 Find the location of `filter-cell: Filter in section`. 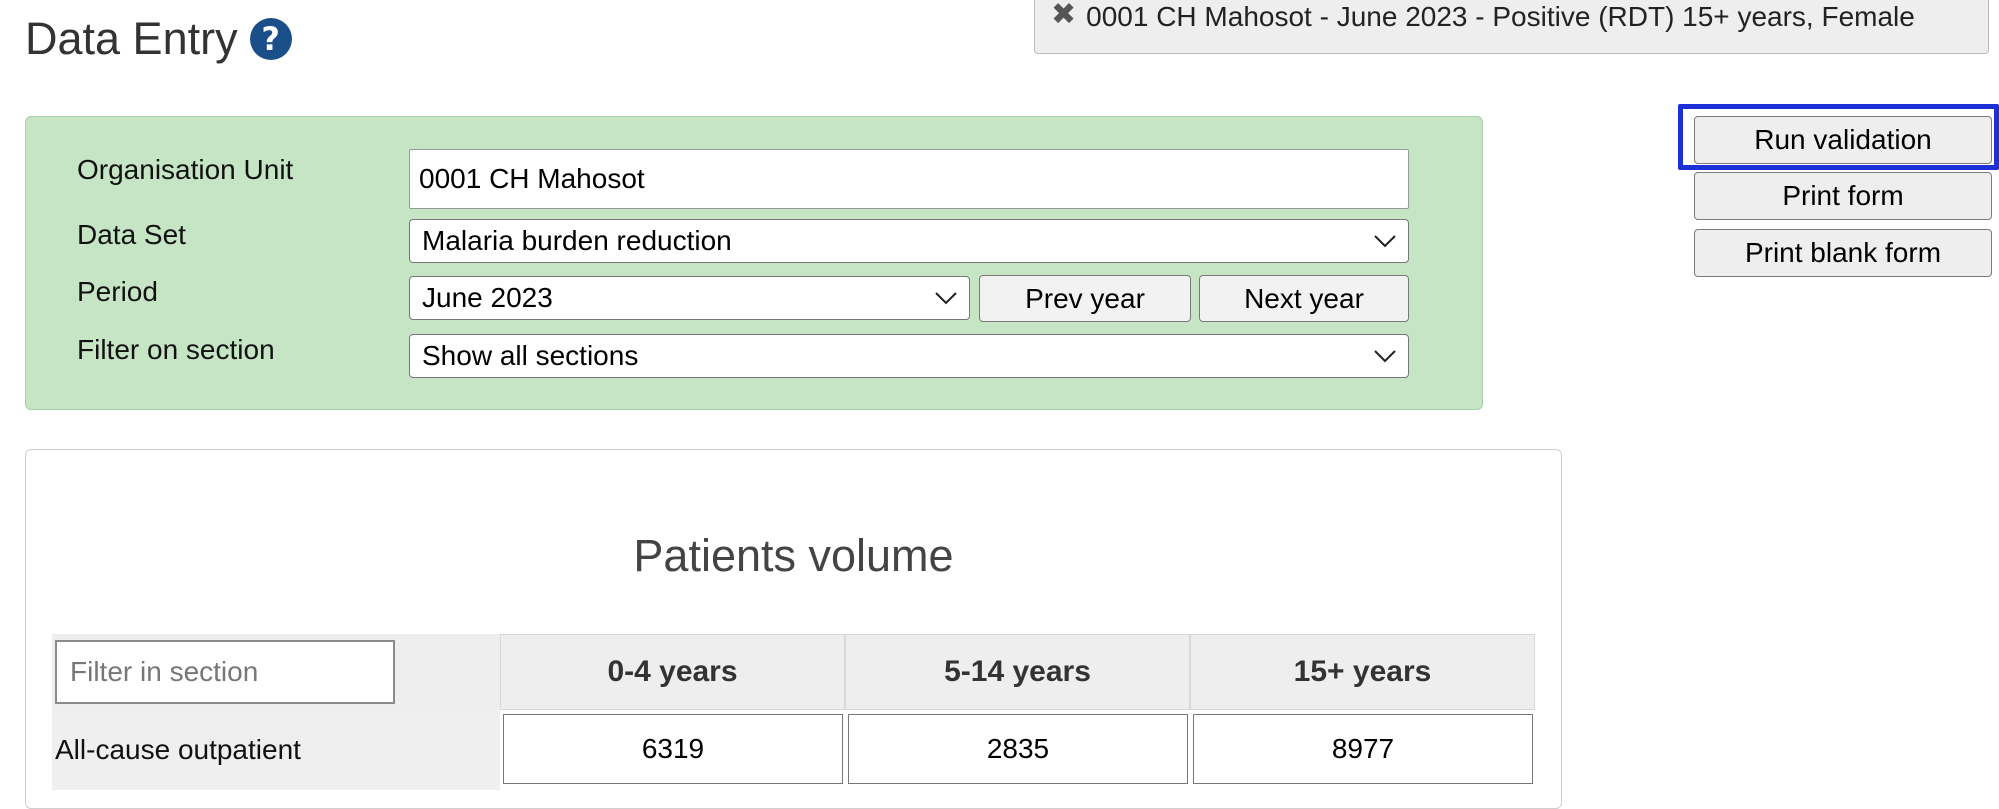

filter-cell: Filter in section is located at coordinates (276, 672).